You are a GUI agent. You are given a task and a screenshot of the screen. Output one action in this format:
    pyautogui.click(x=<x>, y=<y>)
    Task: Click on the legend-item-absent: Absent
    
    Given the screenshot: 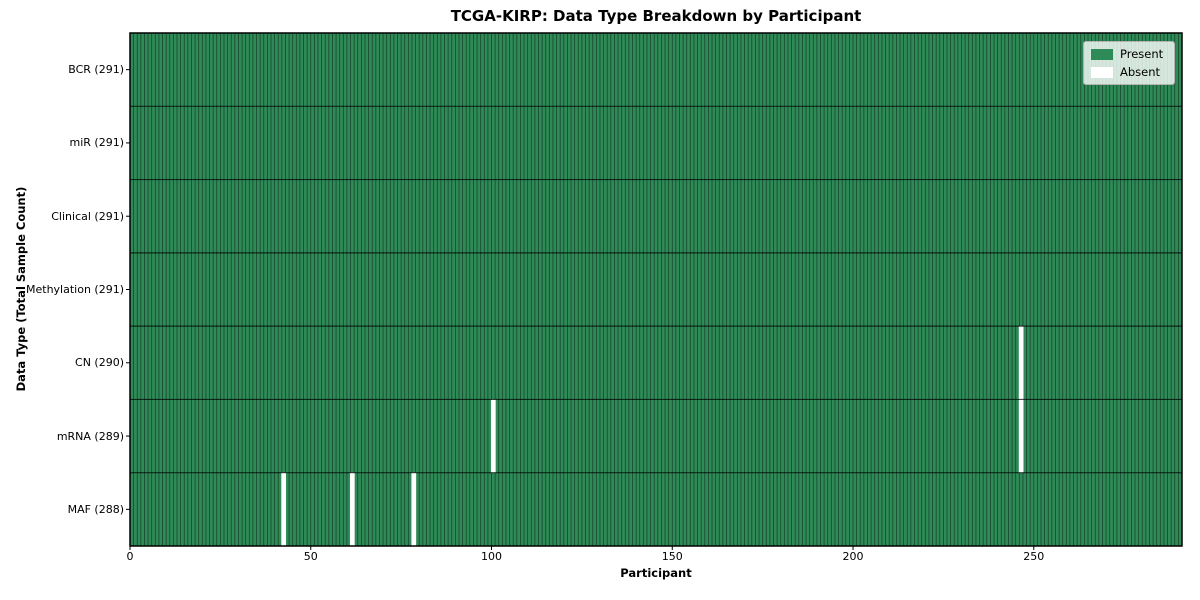 What is the action you would take?
    pyautogui.click(x=1129, y=72)
    